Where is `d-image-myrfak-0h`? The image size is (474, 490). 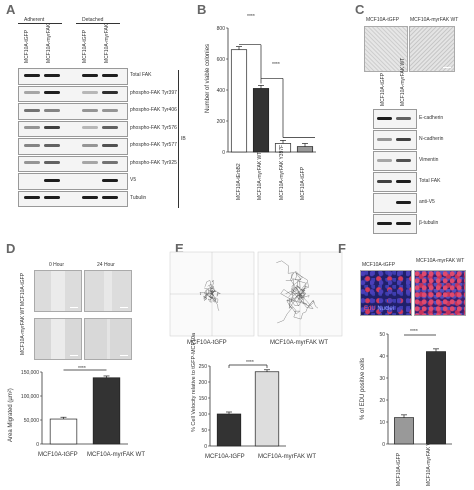 d-image-myrfak-0h is located at coordinates (58, 339).